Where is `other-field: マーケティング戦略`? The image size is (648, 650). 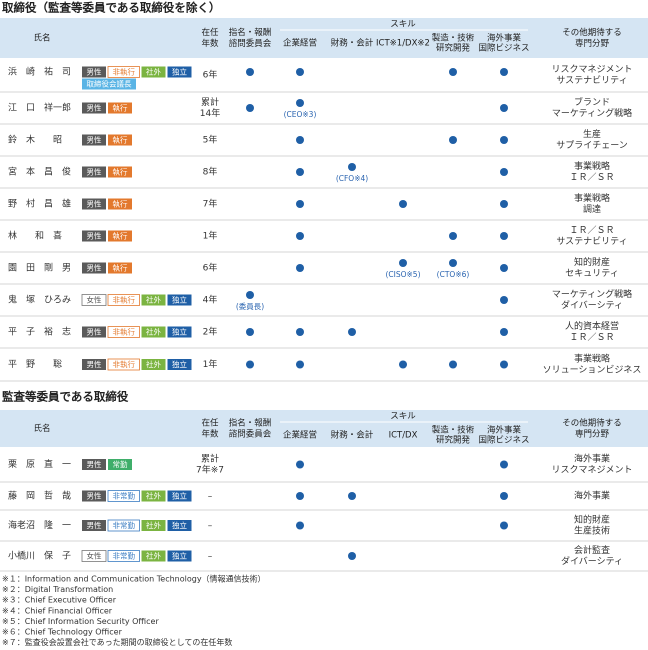
other-field: マーケティング戦略 is located at coordinates (592, 113).